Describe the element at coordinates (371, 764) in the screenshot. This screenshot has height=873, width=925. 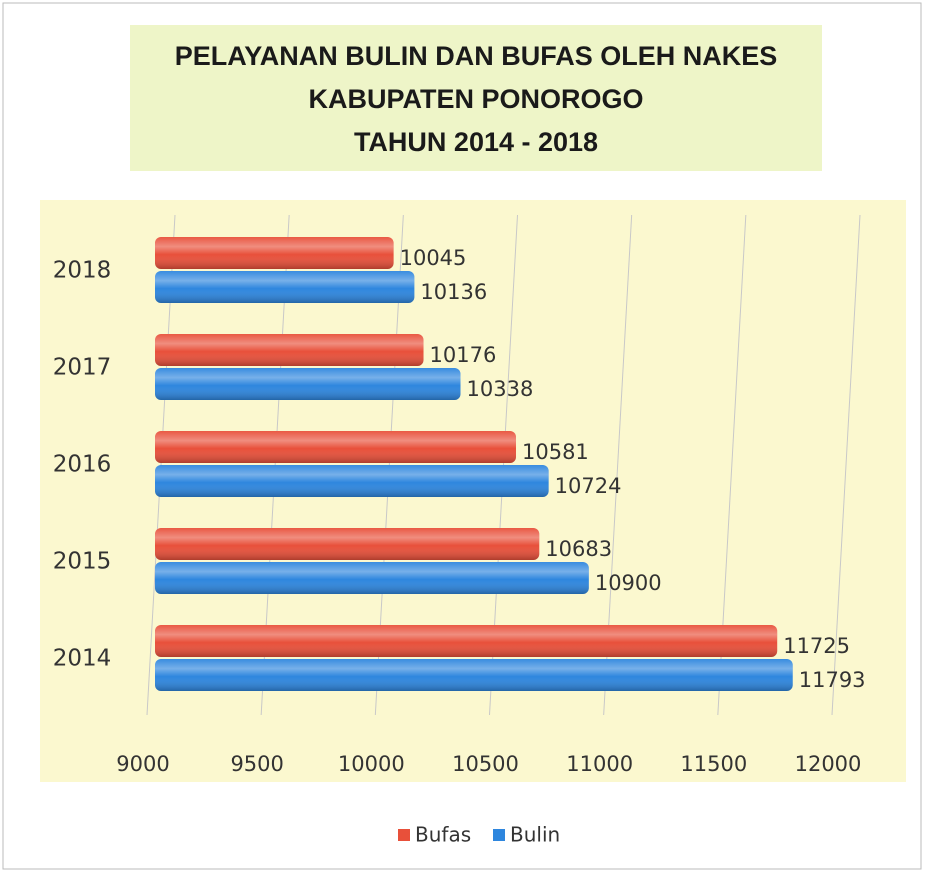
I see `x-tick-label: 10000` at that location.